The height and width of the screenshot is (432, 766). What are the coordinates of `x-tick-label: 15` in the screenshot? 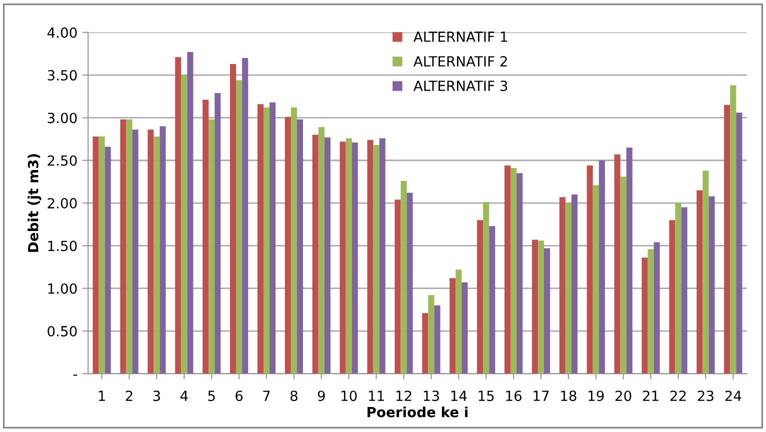 It's located at (486, 396).